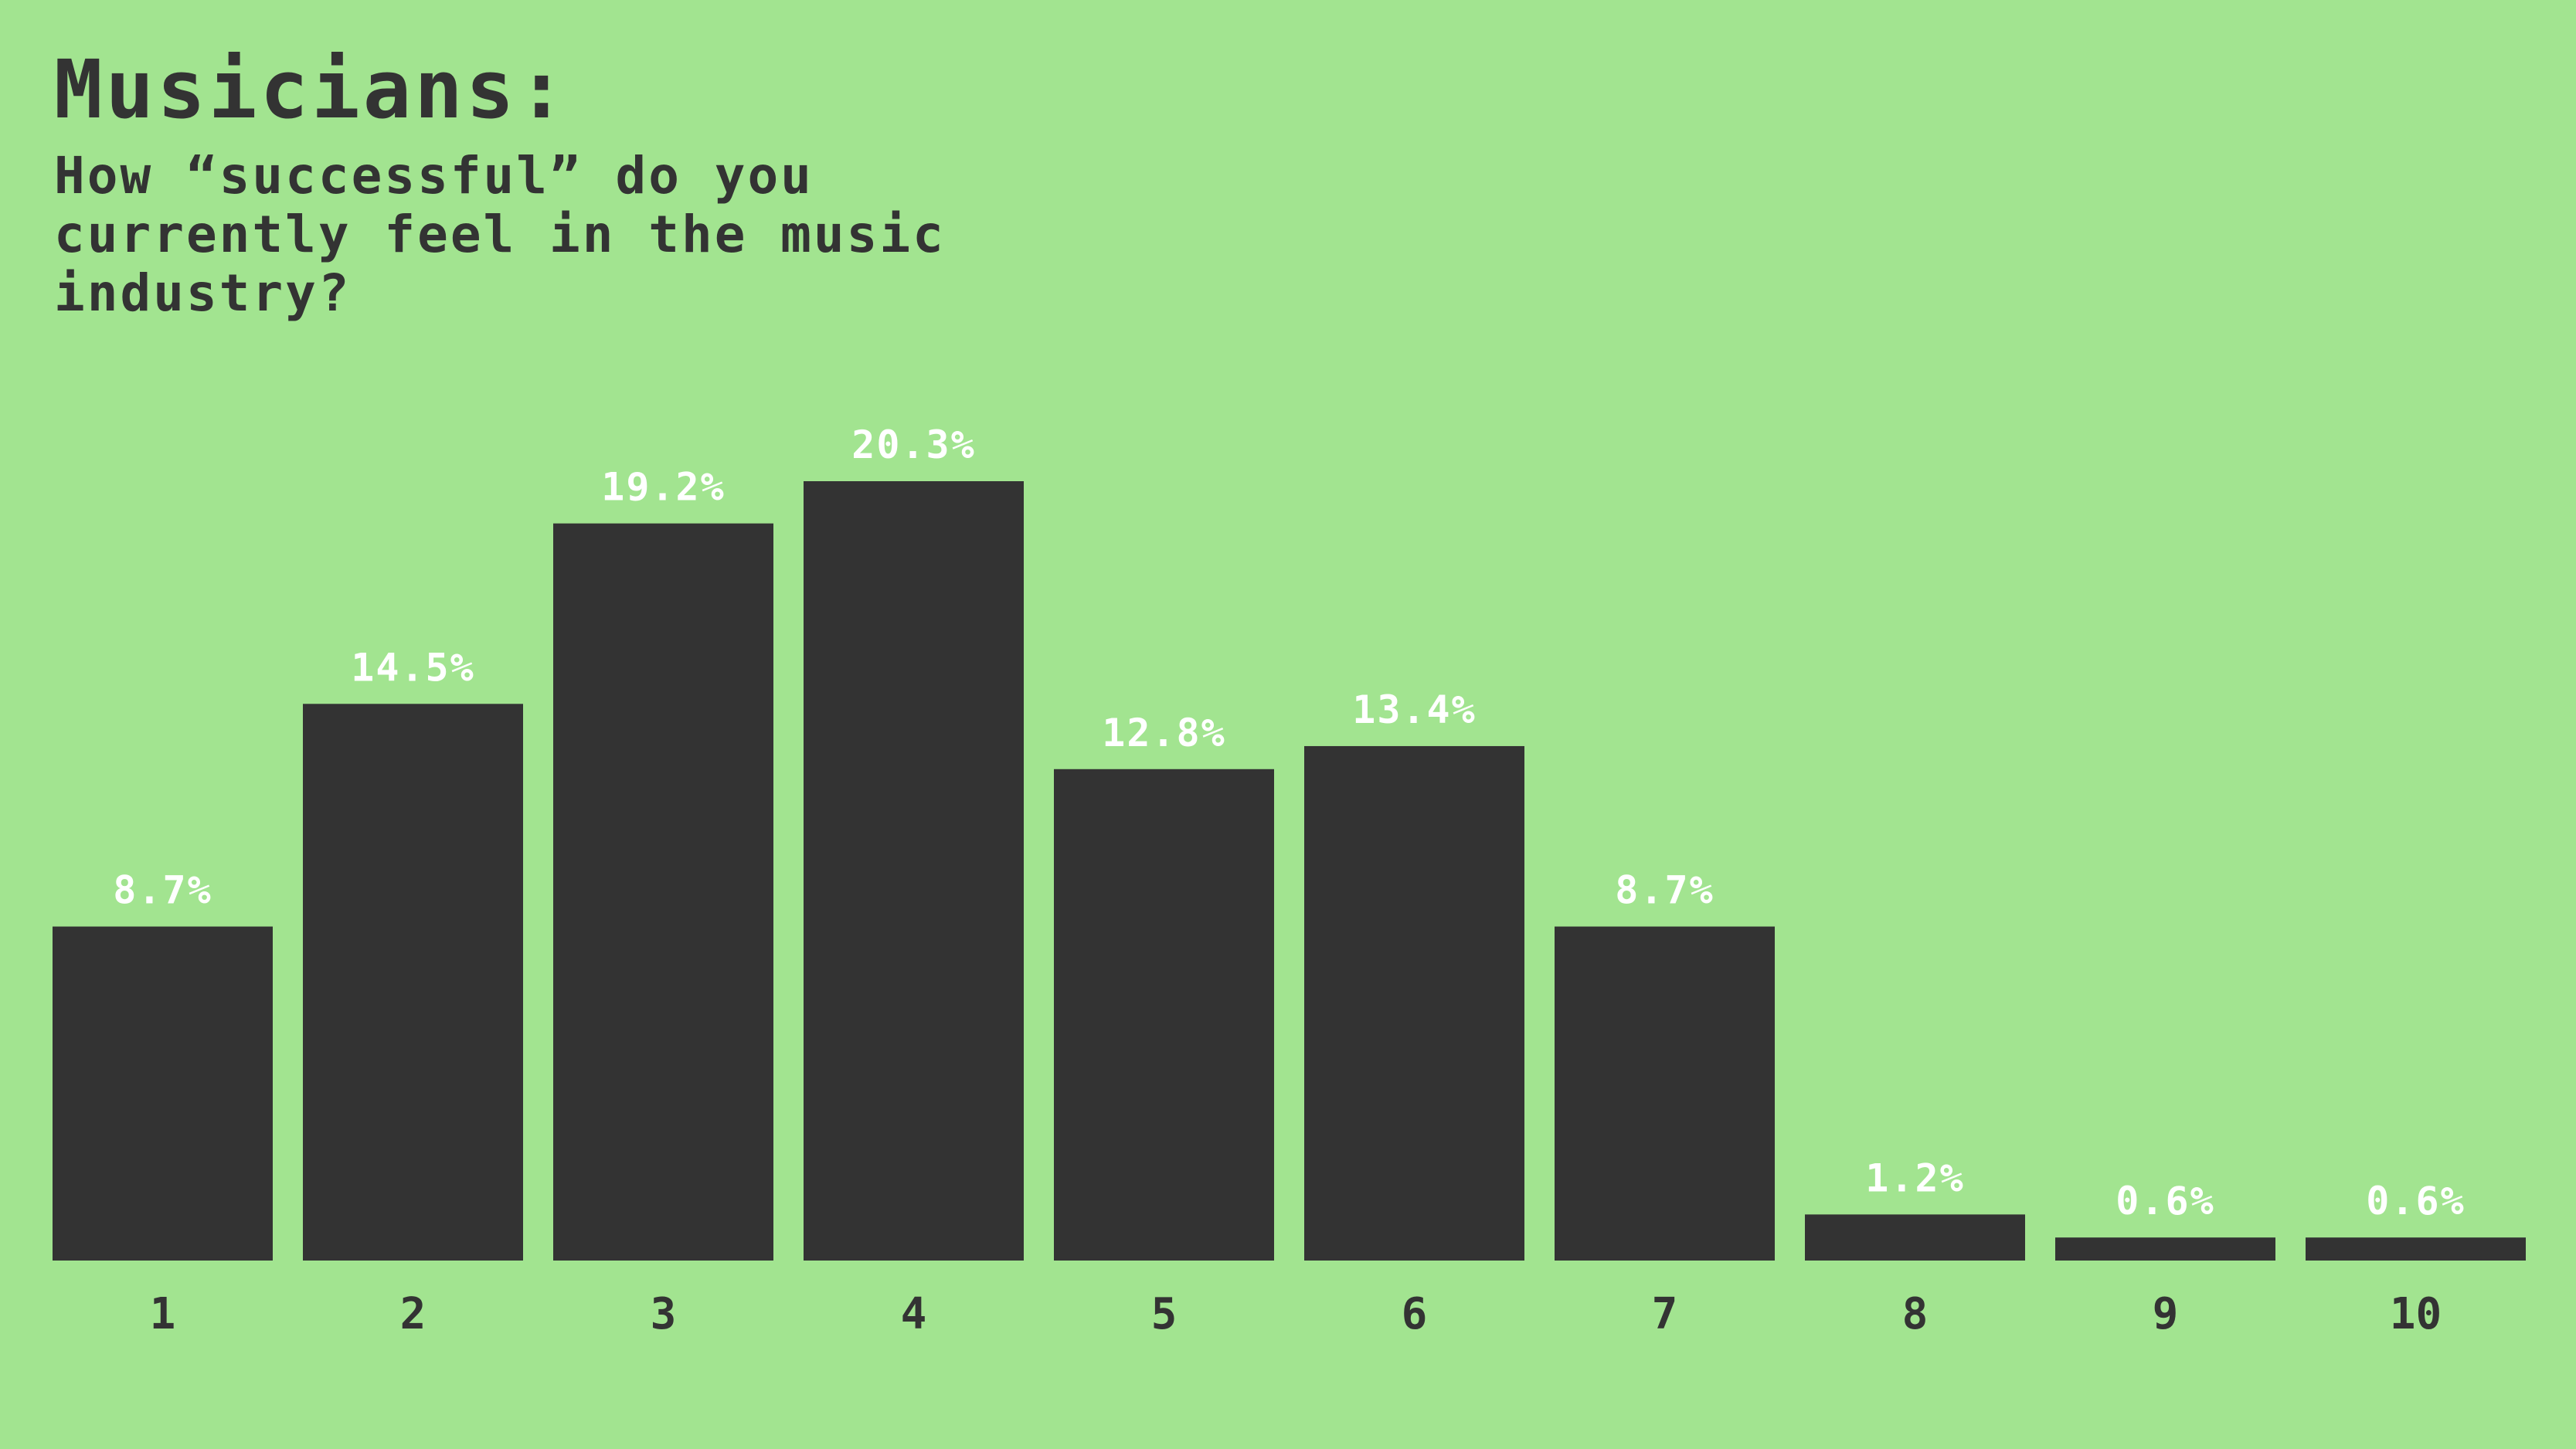 This screenshot has width=2576, height=1449. Describe the element at coordinates (1664, 890) in the screenshot. I see `value-label-7: 8.7%` at that location.